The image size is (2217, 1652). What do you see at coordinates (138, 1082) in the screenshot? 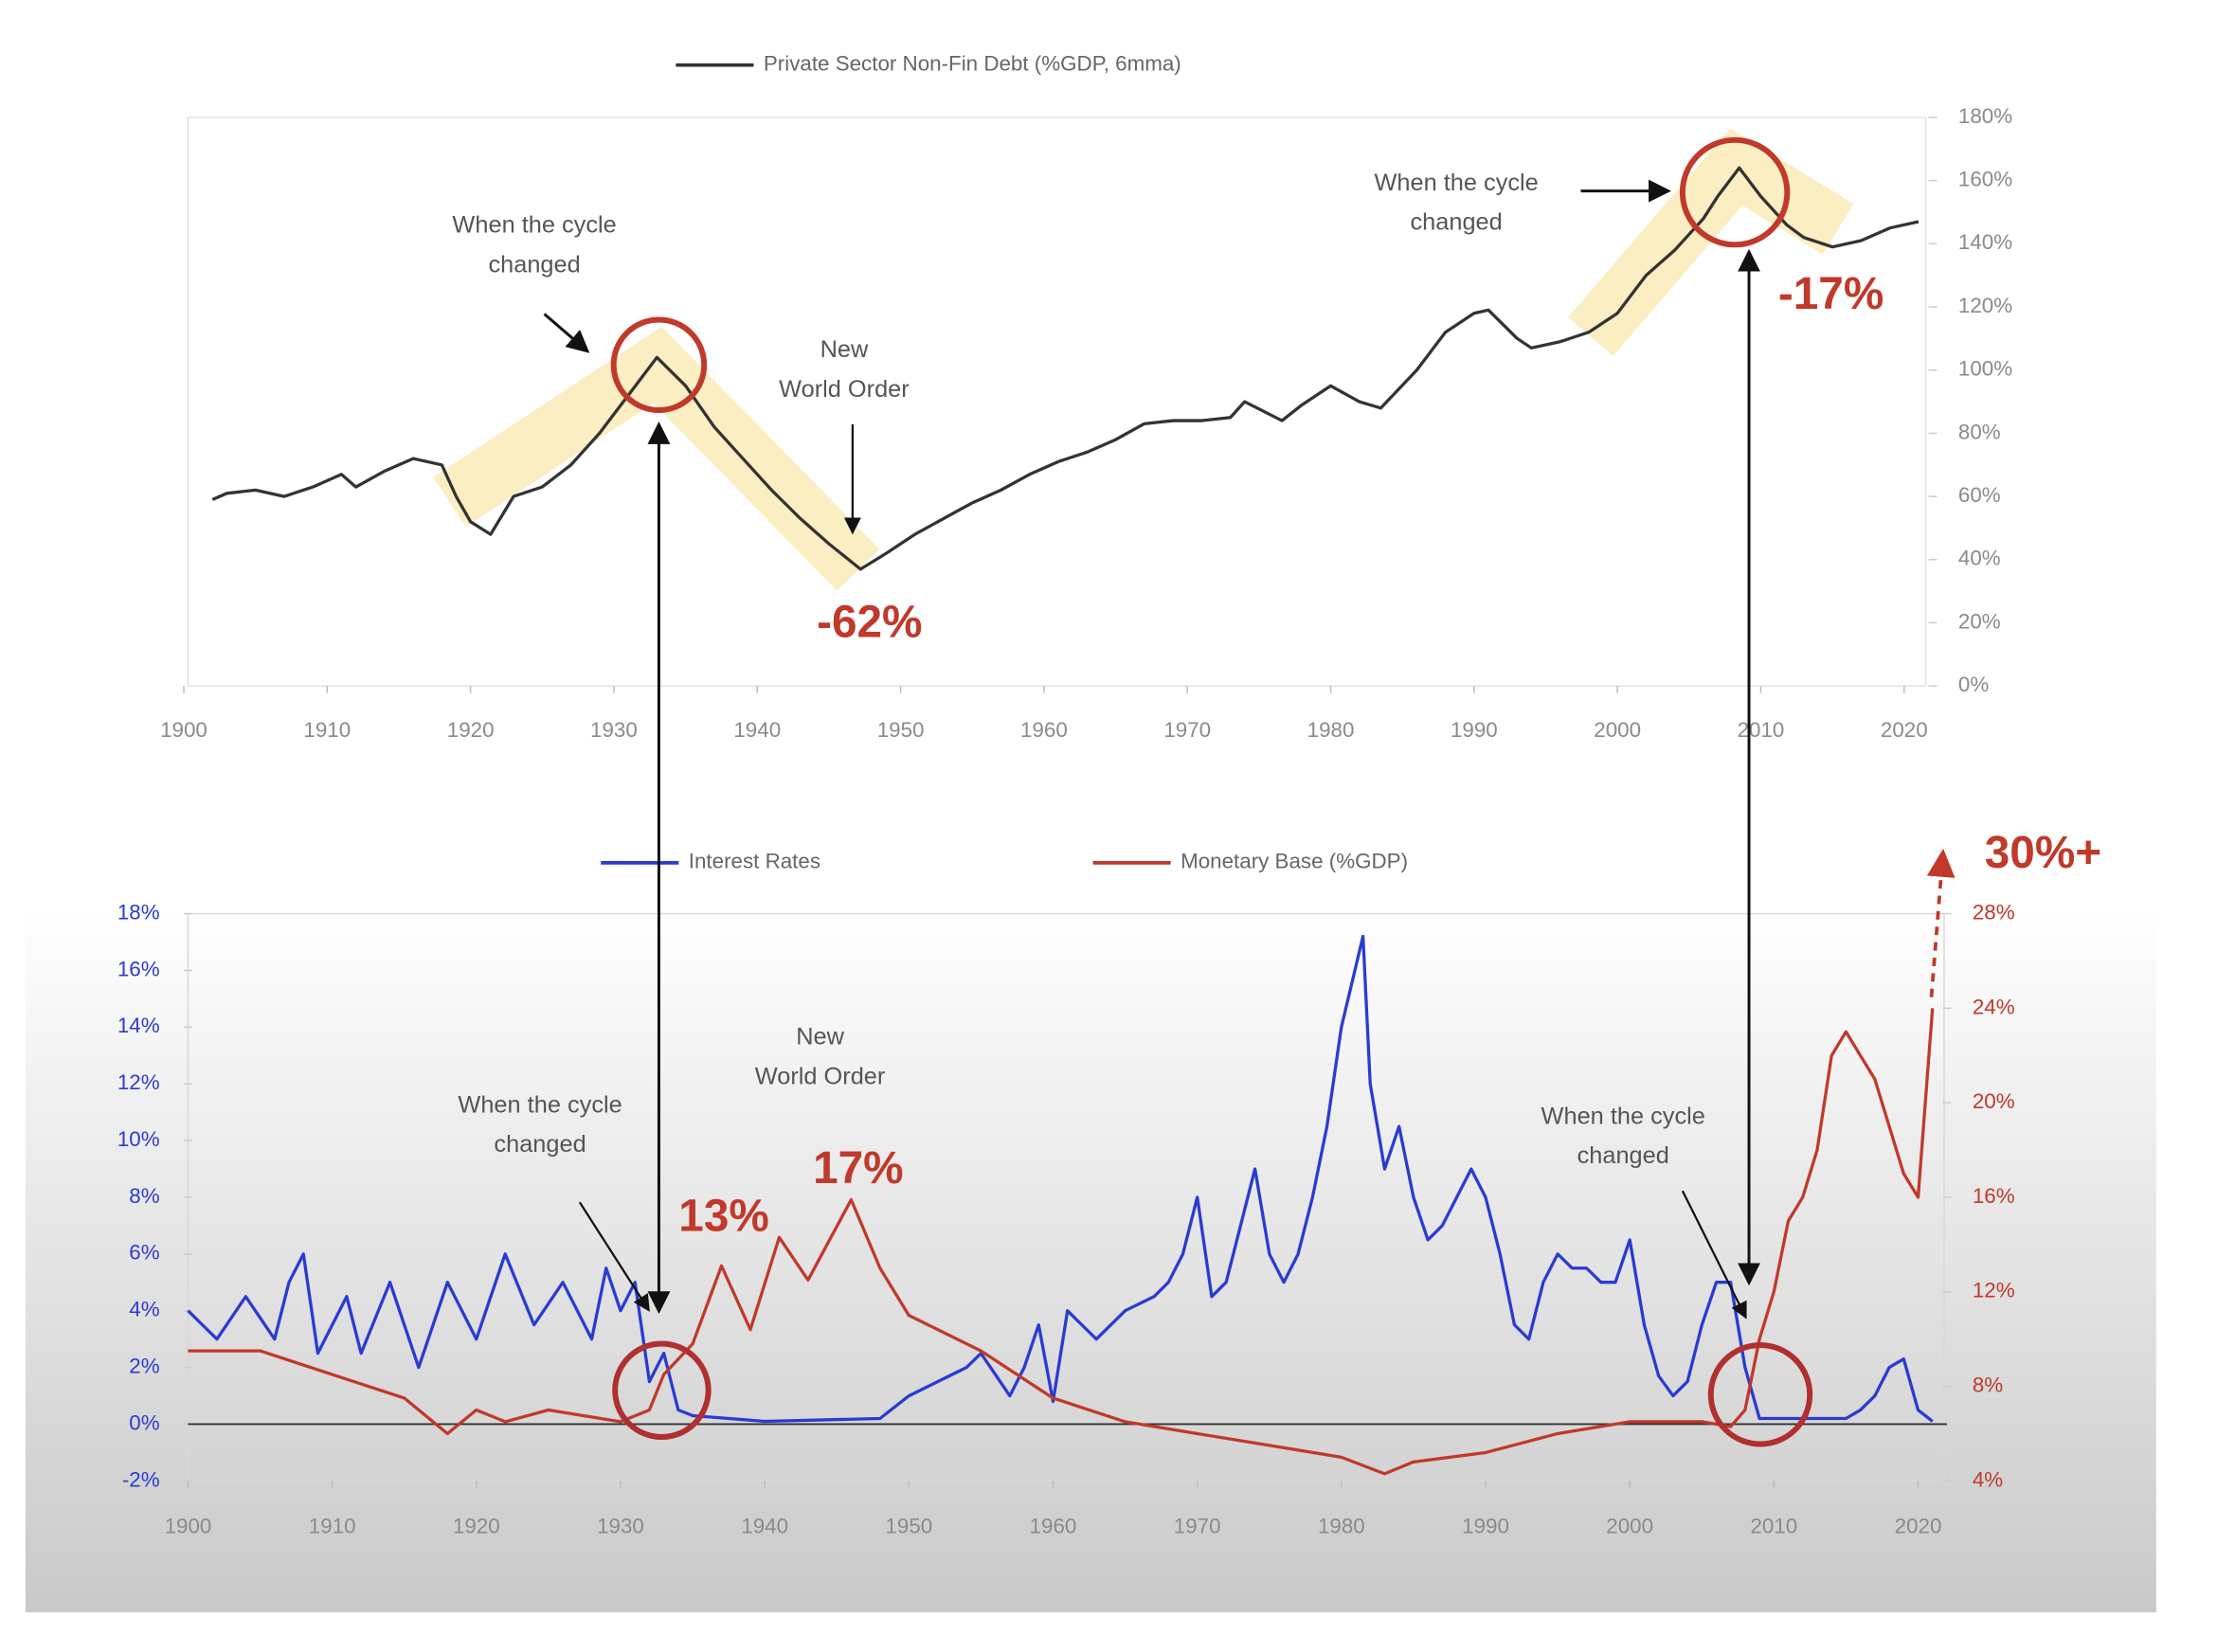
I see `y-tick-label: 12%` at bounding box center [138, 1082].